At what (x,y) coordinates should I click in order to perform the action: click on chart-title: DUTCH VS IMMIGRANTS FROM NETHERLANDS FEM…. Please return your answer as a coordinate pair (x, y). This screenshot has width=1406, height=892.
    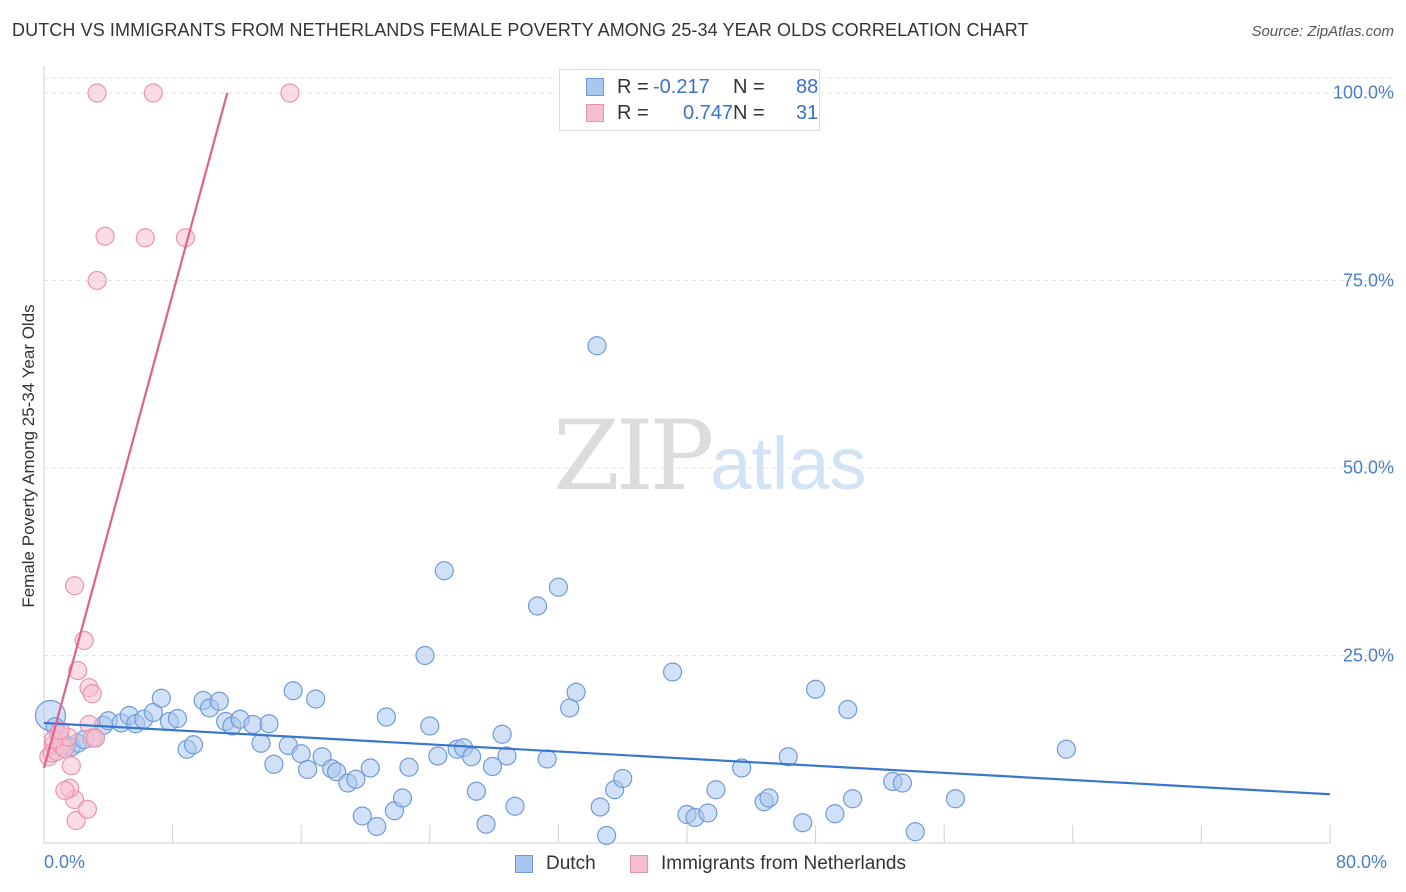
    Looking at the image, I should click on (520, 30).